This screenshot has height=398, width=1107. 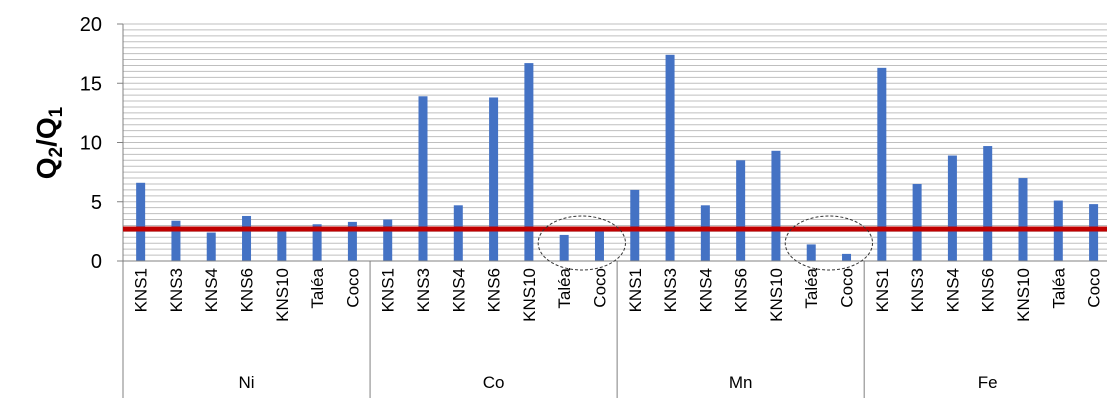 What do you see at coordinates (1023, 219) in the screenshot?
I see `bar-fe-kns10` at bounding box center [1023, 219].